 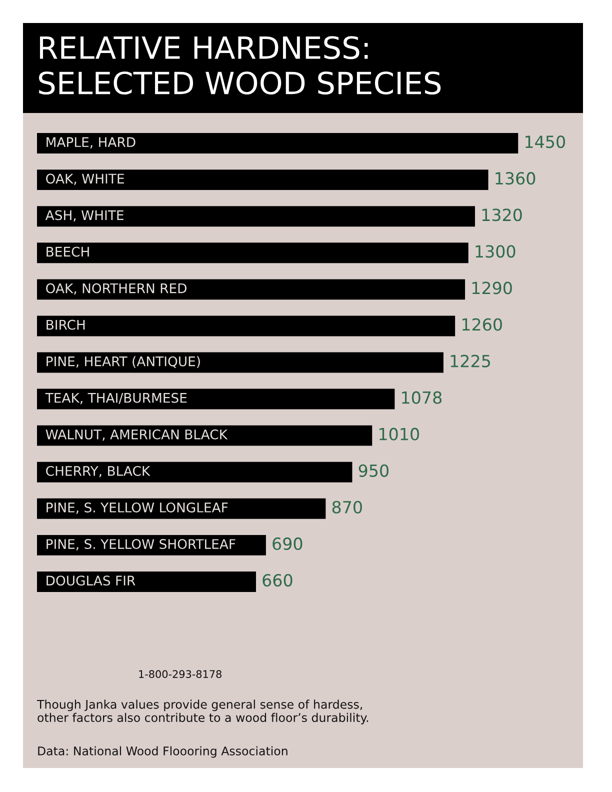 What do you see at coordinates (91, 581) in the screenshot?
I see `y-tick-label: DOUGLAS FIR` at bounding box center [91, 581].